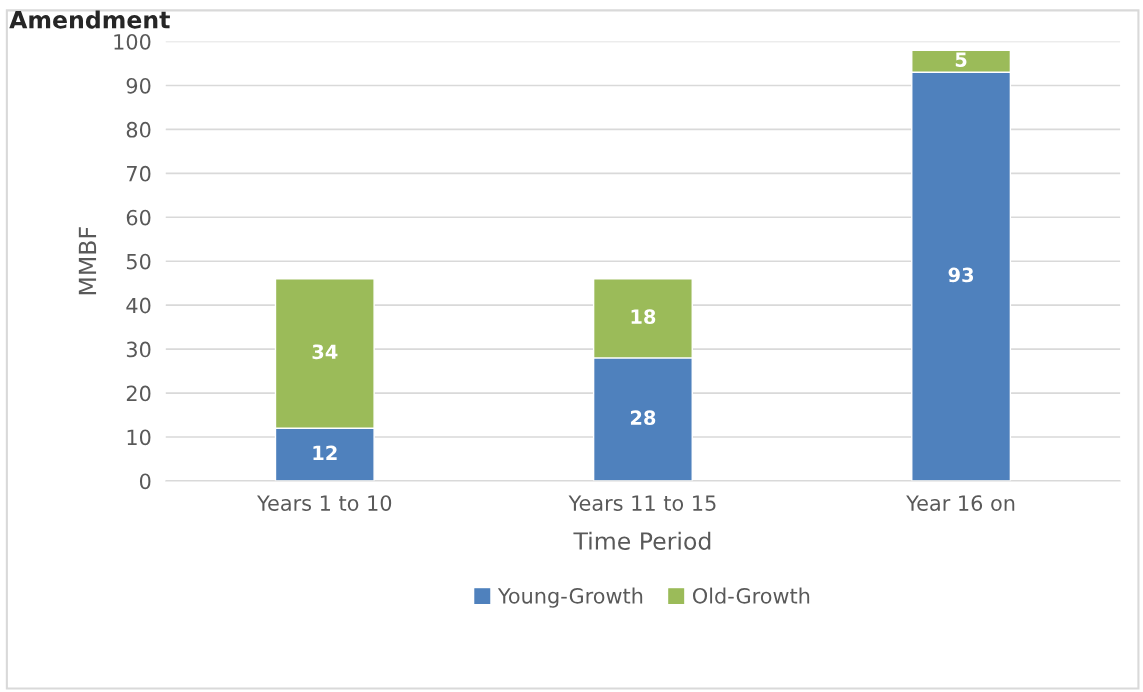 Image resolution: width=1143 pixels, height=692 pixels. I want to click on y-tick-label: 100, so click(132, 41).